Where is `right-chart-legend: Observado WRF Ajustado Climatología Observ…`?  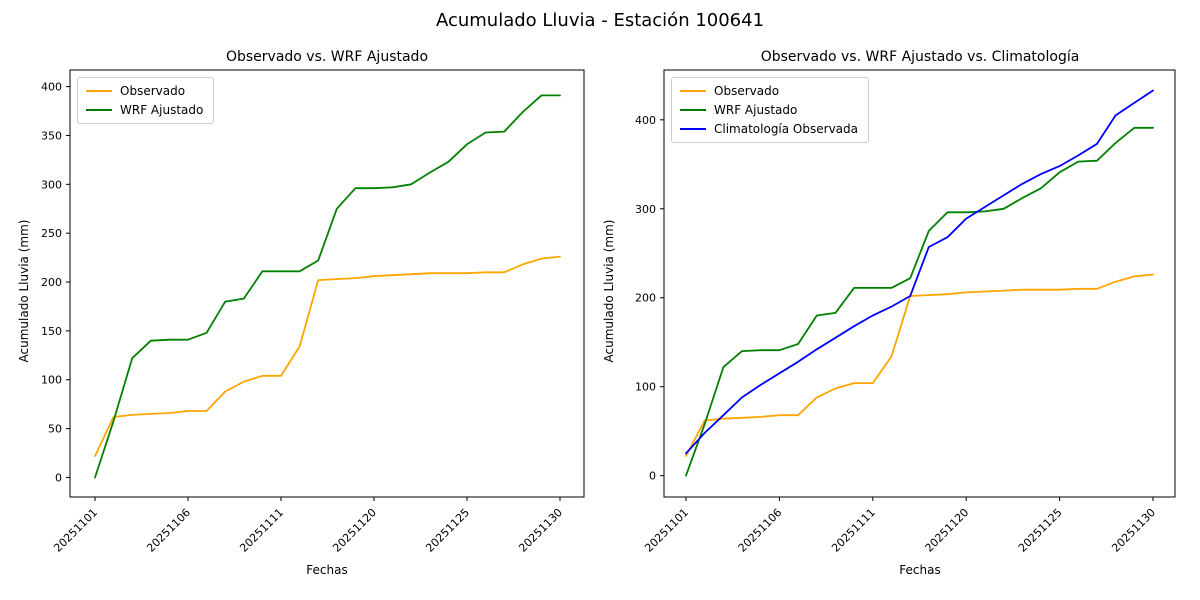
right-chart-legend: Observado WRF Ajustado Climatología Observ… is located at coordinates (770, 110).